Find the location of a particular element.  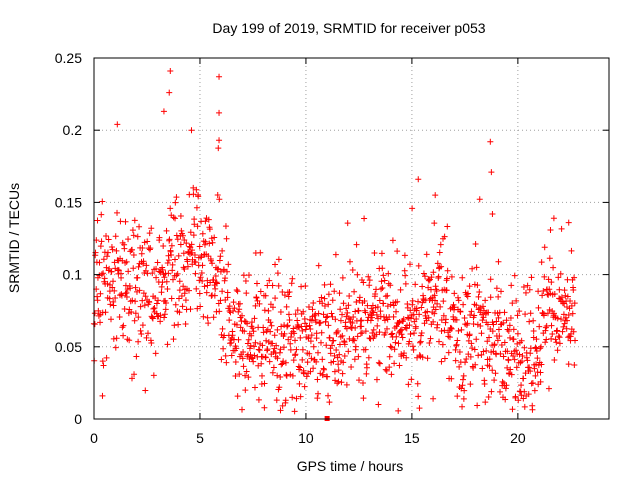

y-tick-label: 0 is located at coordinates (78, 419).